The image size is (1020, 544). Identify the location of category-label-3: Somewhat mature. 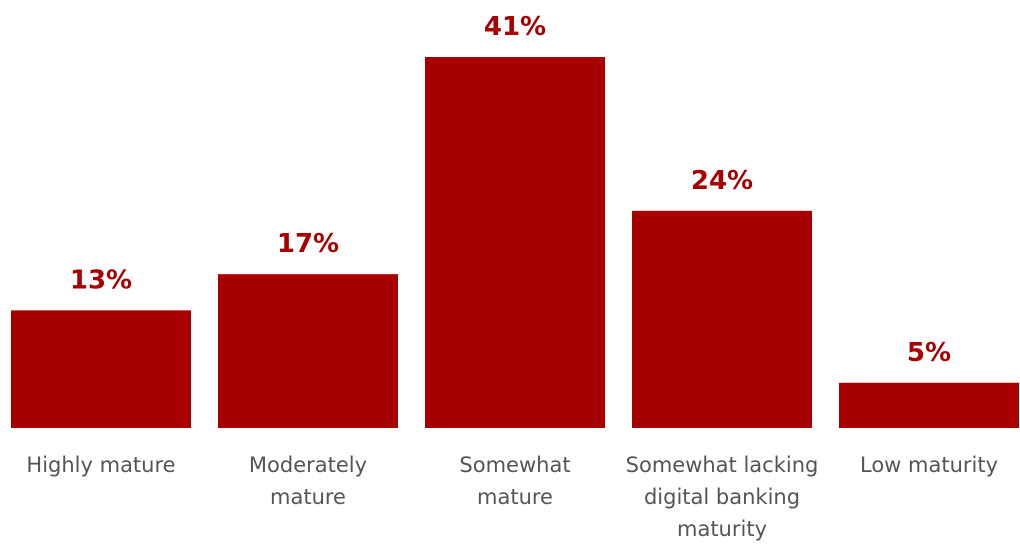
(514, 481).